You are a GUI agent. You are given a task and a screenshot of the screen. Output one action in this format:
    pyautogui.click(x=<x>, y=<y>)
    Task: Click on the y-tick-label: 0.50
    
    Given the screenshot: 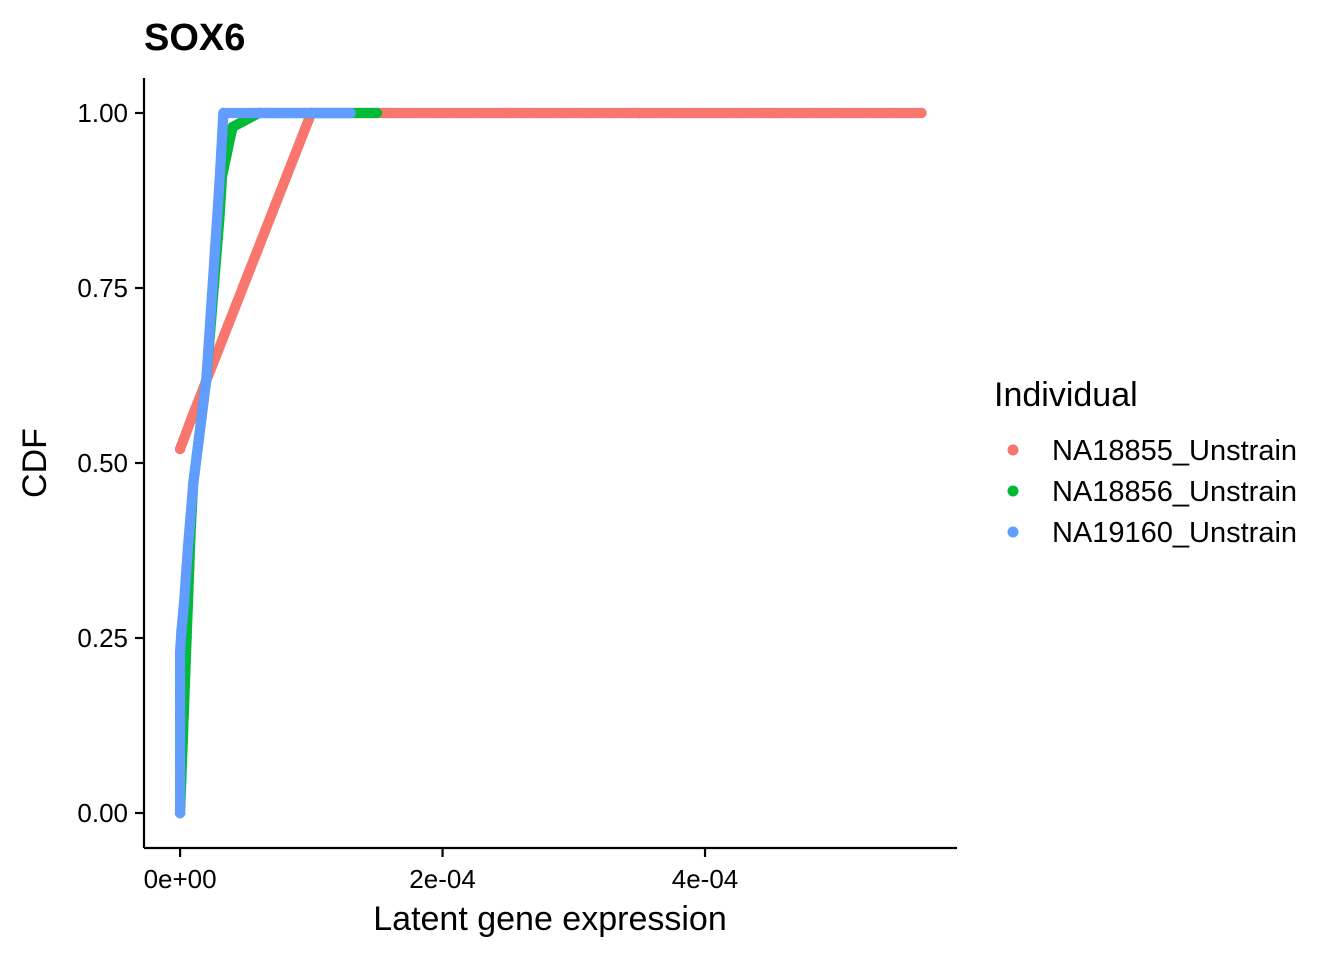 What is the action you would take?
    pyautogui.click(x=102, y=463)
    